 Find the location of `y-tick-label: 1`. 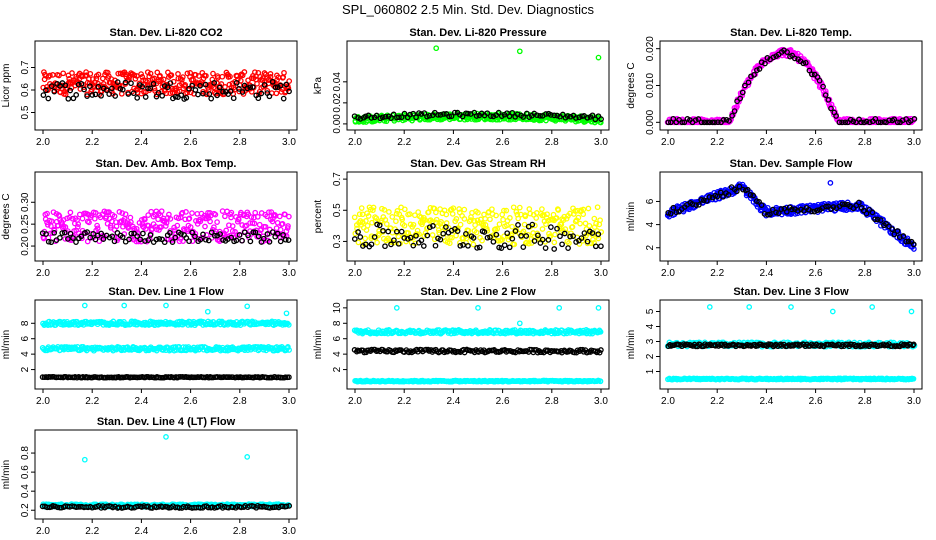

y-tick-label: 1 is located at coordinates (650, 371).